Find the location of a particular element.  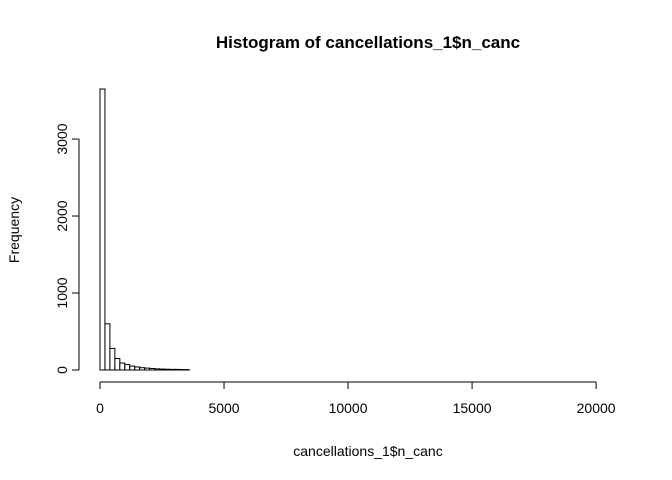

y-tick-label: 1000 is located at coordinates (62, 292).